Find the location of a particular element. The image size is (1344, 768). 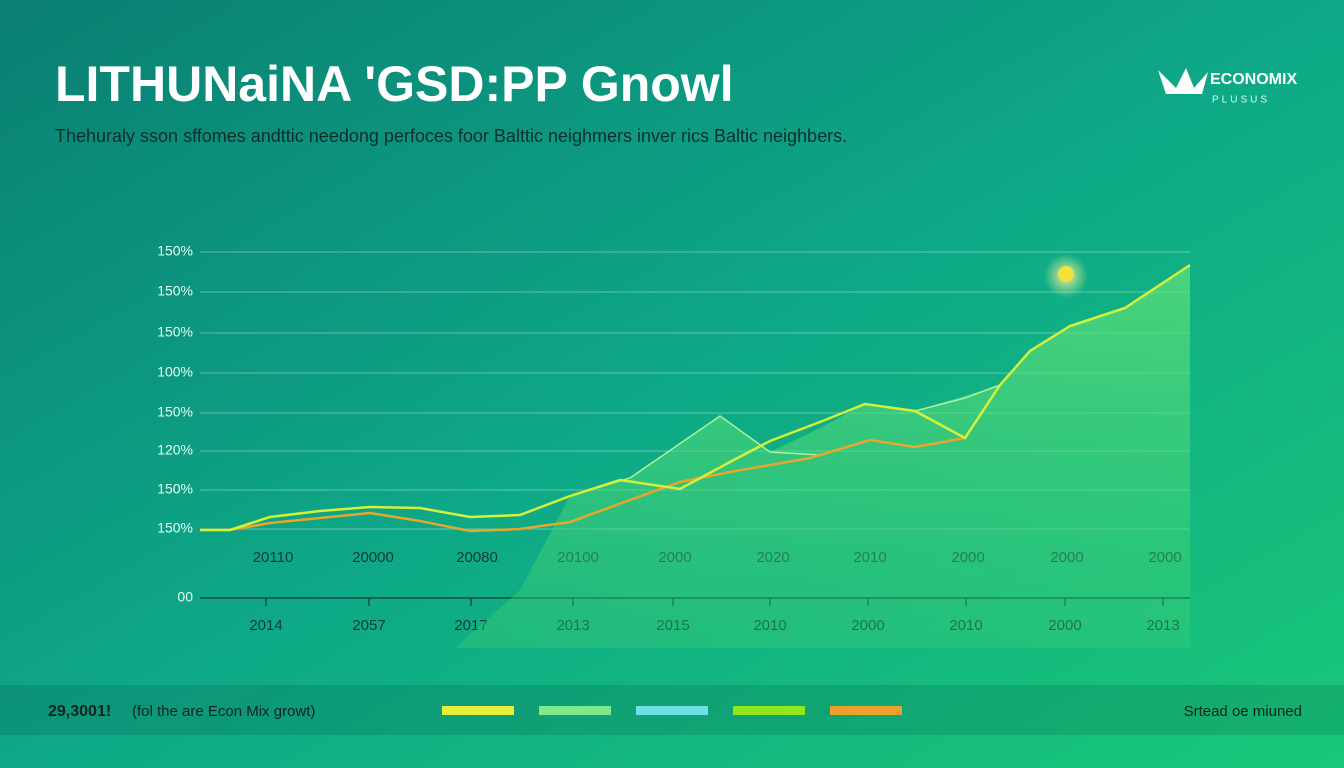

footer-source: Srtead oe miuned is located at coordinates (1243, 711).